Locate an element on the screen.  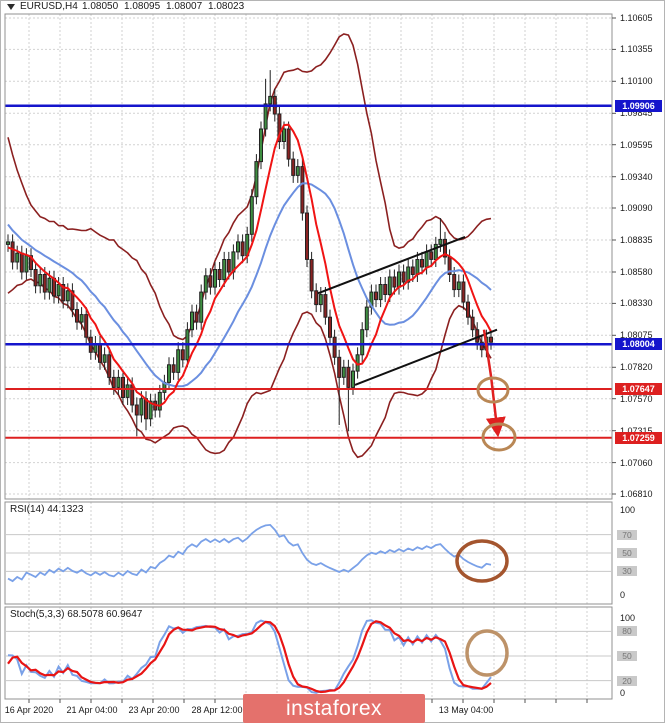
rsi-indicator-label: RSI(14) 44.1323 is located at coordinates (47, 509).